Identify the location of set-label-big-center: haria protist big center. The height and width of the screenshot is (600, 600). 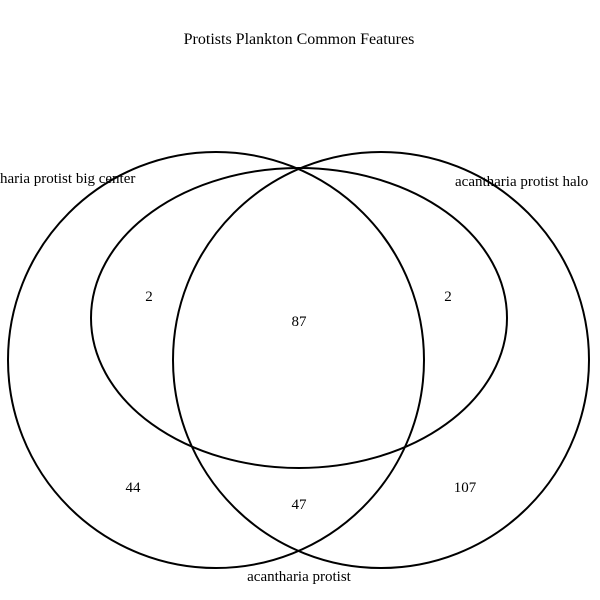
(67, 179).